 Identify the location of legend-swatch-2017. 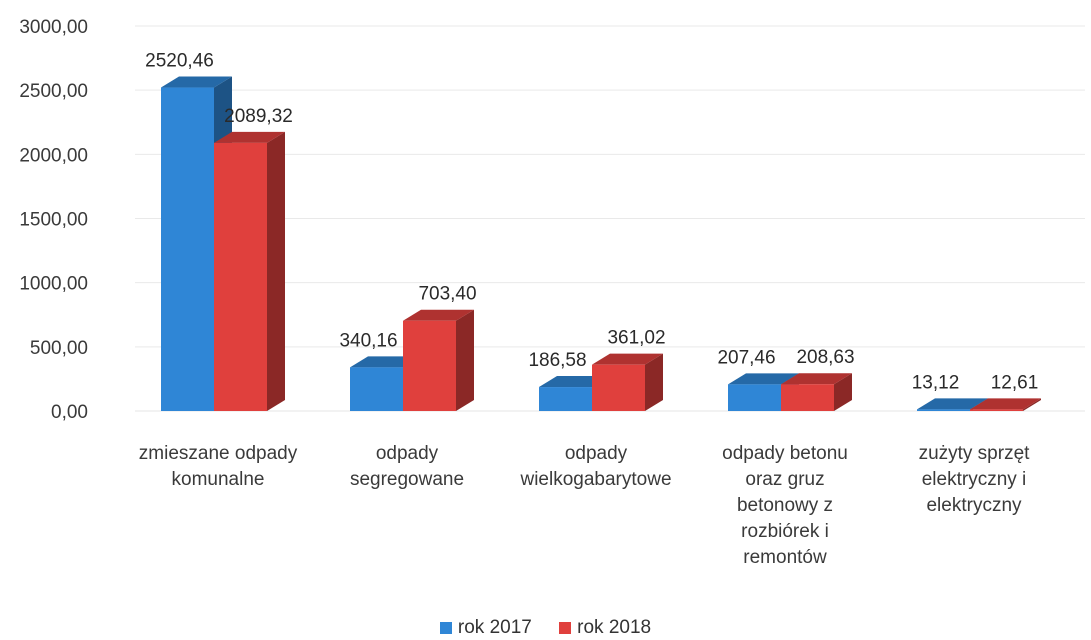
(445, 628).